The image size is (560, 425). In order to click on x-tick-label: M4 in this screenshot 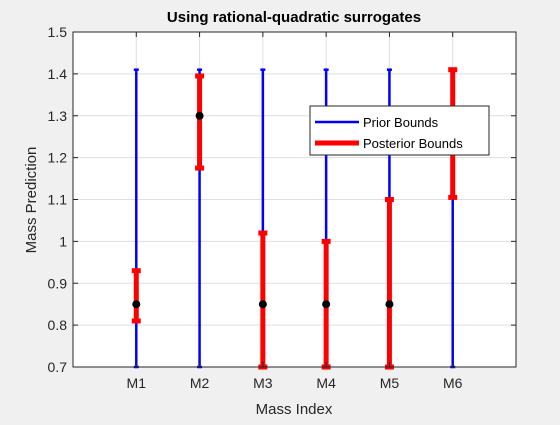, I will do `click(326, 383)`.